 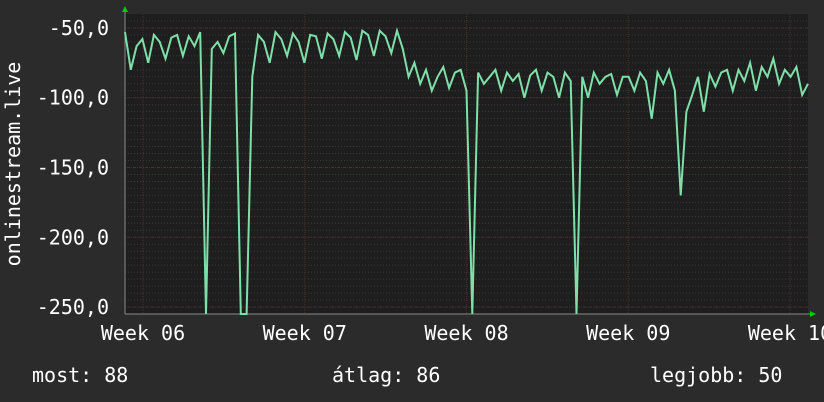 What do you see at coordinates (786, 333) in the screenshot?
I see `x-tick-label: Week 10` at bounding box center [786, 333].